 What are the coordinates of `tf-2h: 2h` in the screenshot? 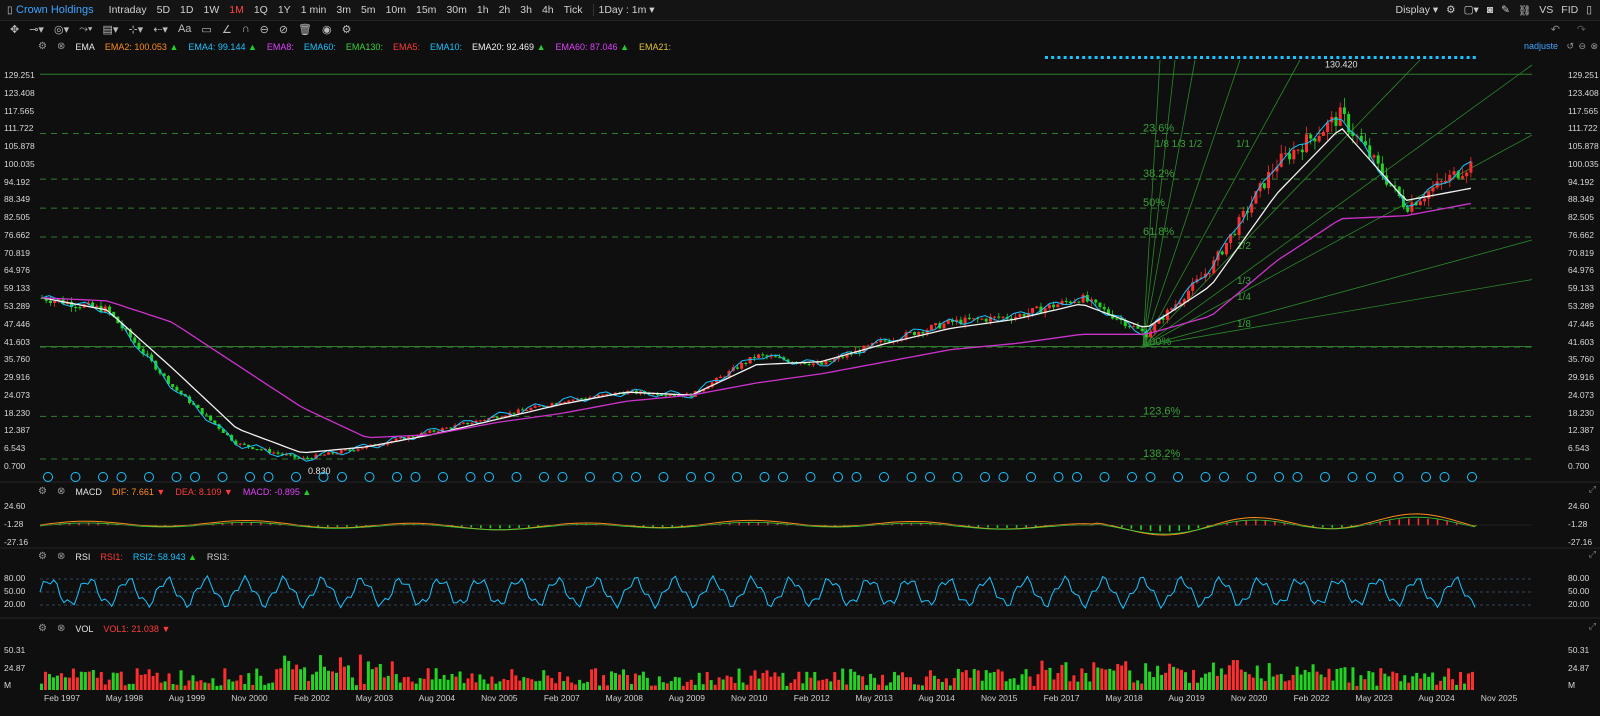 It's located at (504, 10).